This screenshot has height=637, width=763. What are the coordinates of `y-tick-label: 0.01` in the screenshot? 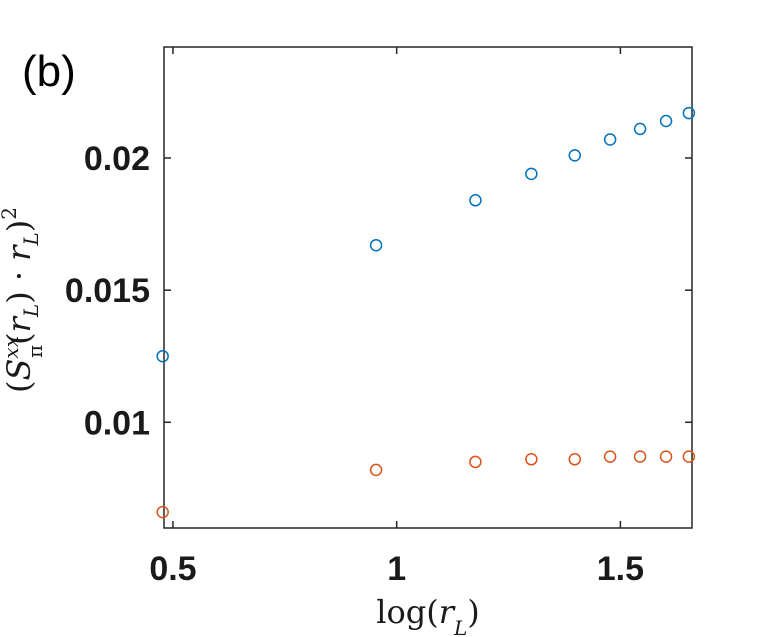 It's located at (117, 423).